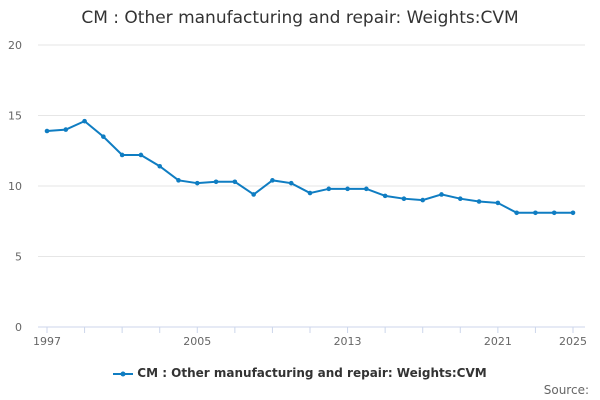 The image size is (600, 400). What do you see at coordinates (18, 257) in the screenshot?
I see `y-tick-label: 5` at bounding box center [18, 257].